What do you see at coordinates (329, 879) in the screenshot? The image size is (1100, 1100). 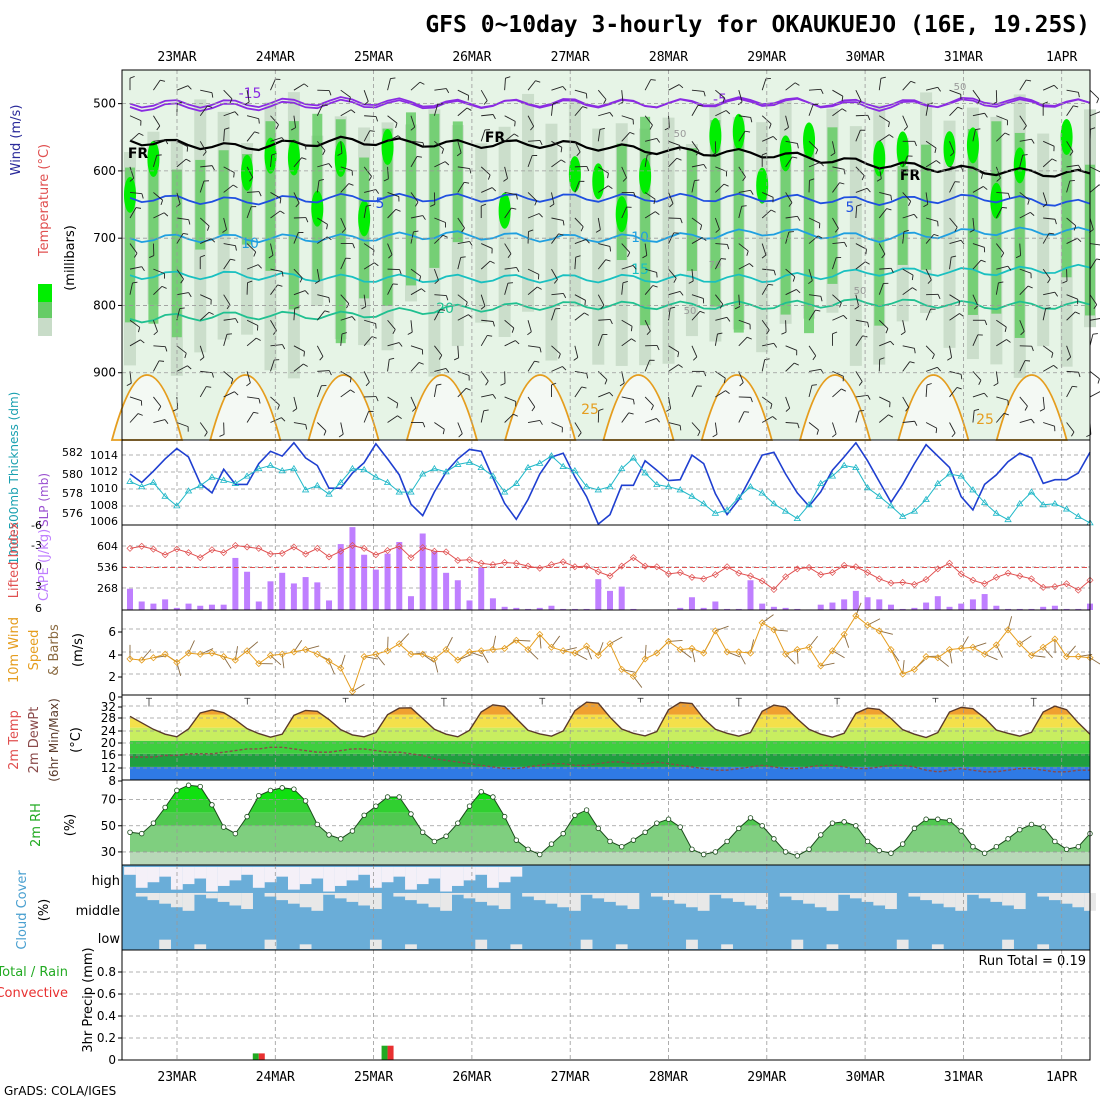 I see `cloud-high-gap` at bounding box center [329, 879].